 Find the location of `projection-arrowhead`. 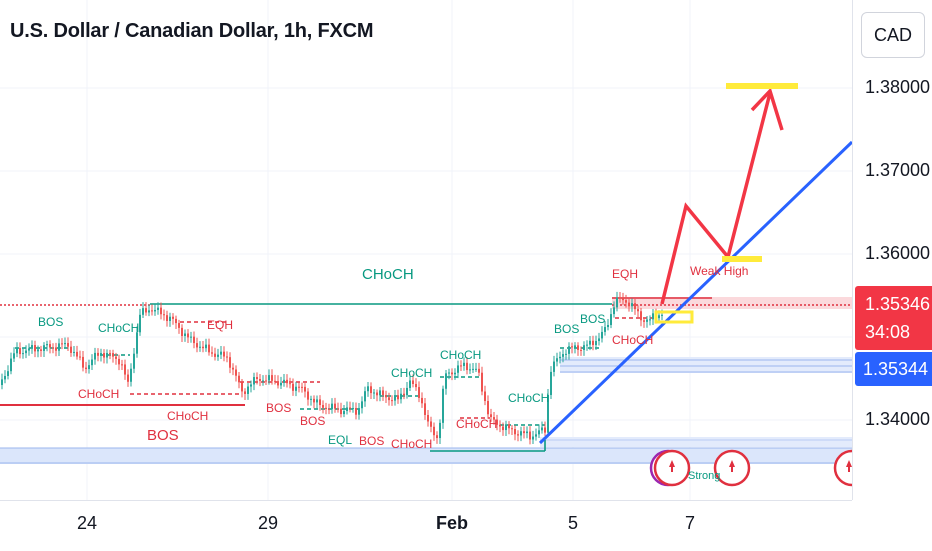

projection-arrowhead is located at coordinates (767, 109).